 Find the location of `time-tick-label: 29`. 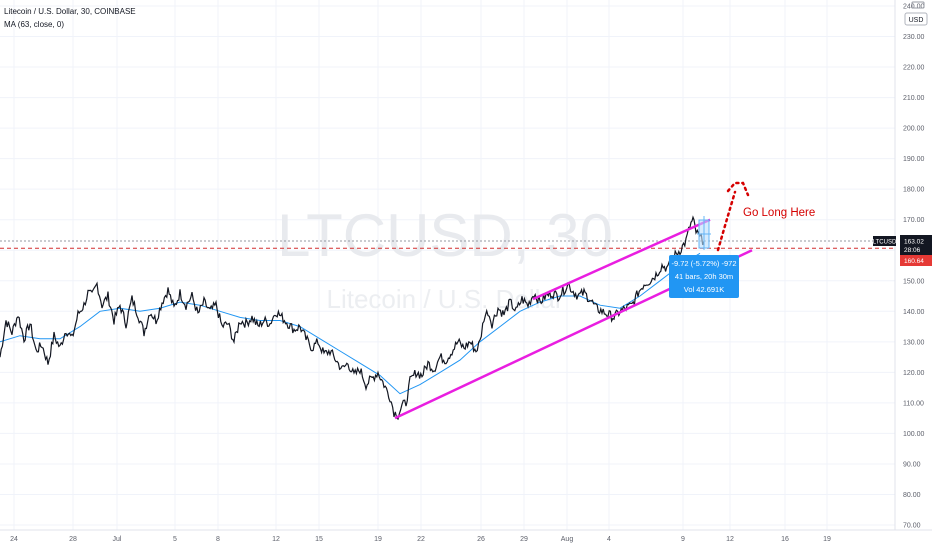

time-tick-label: 29 is located at coordinates (524, 539).